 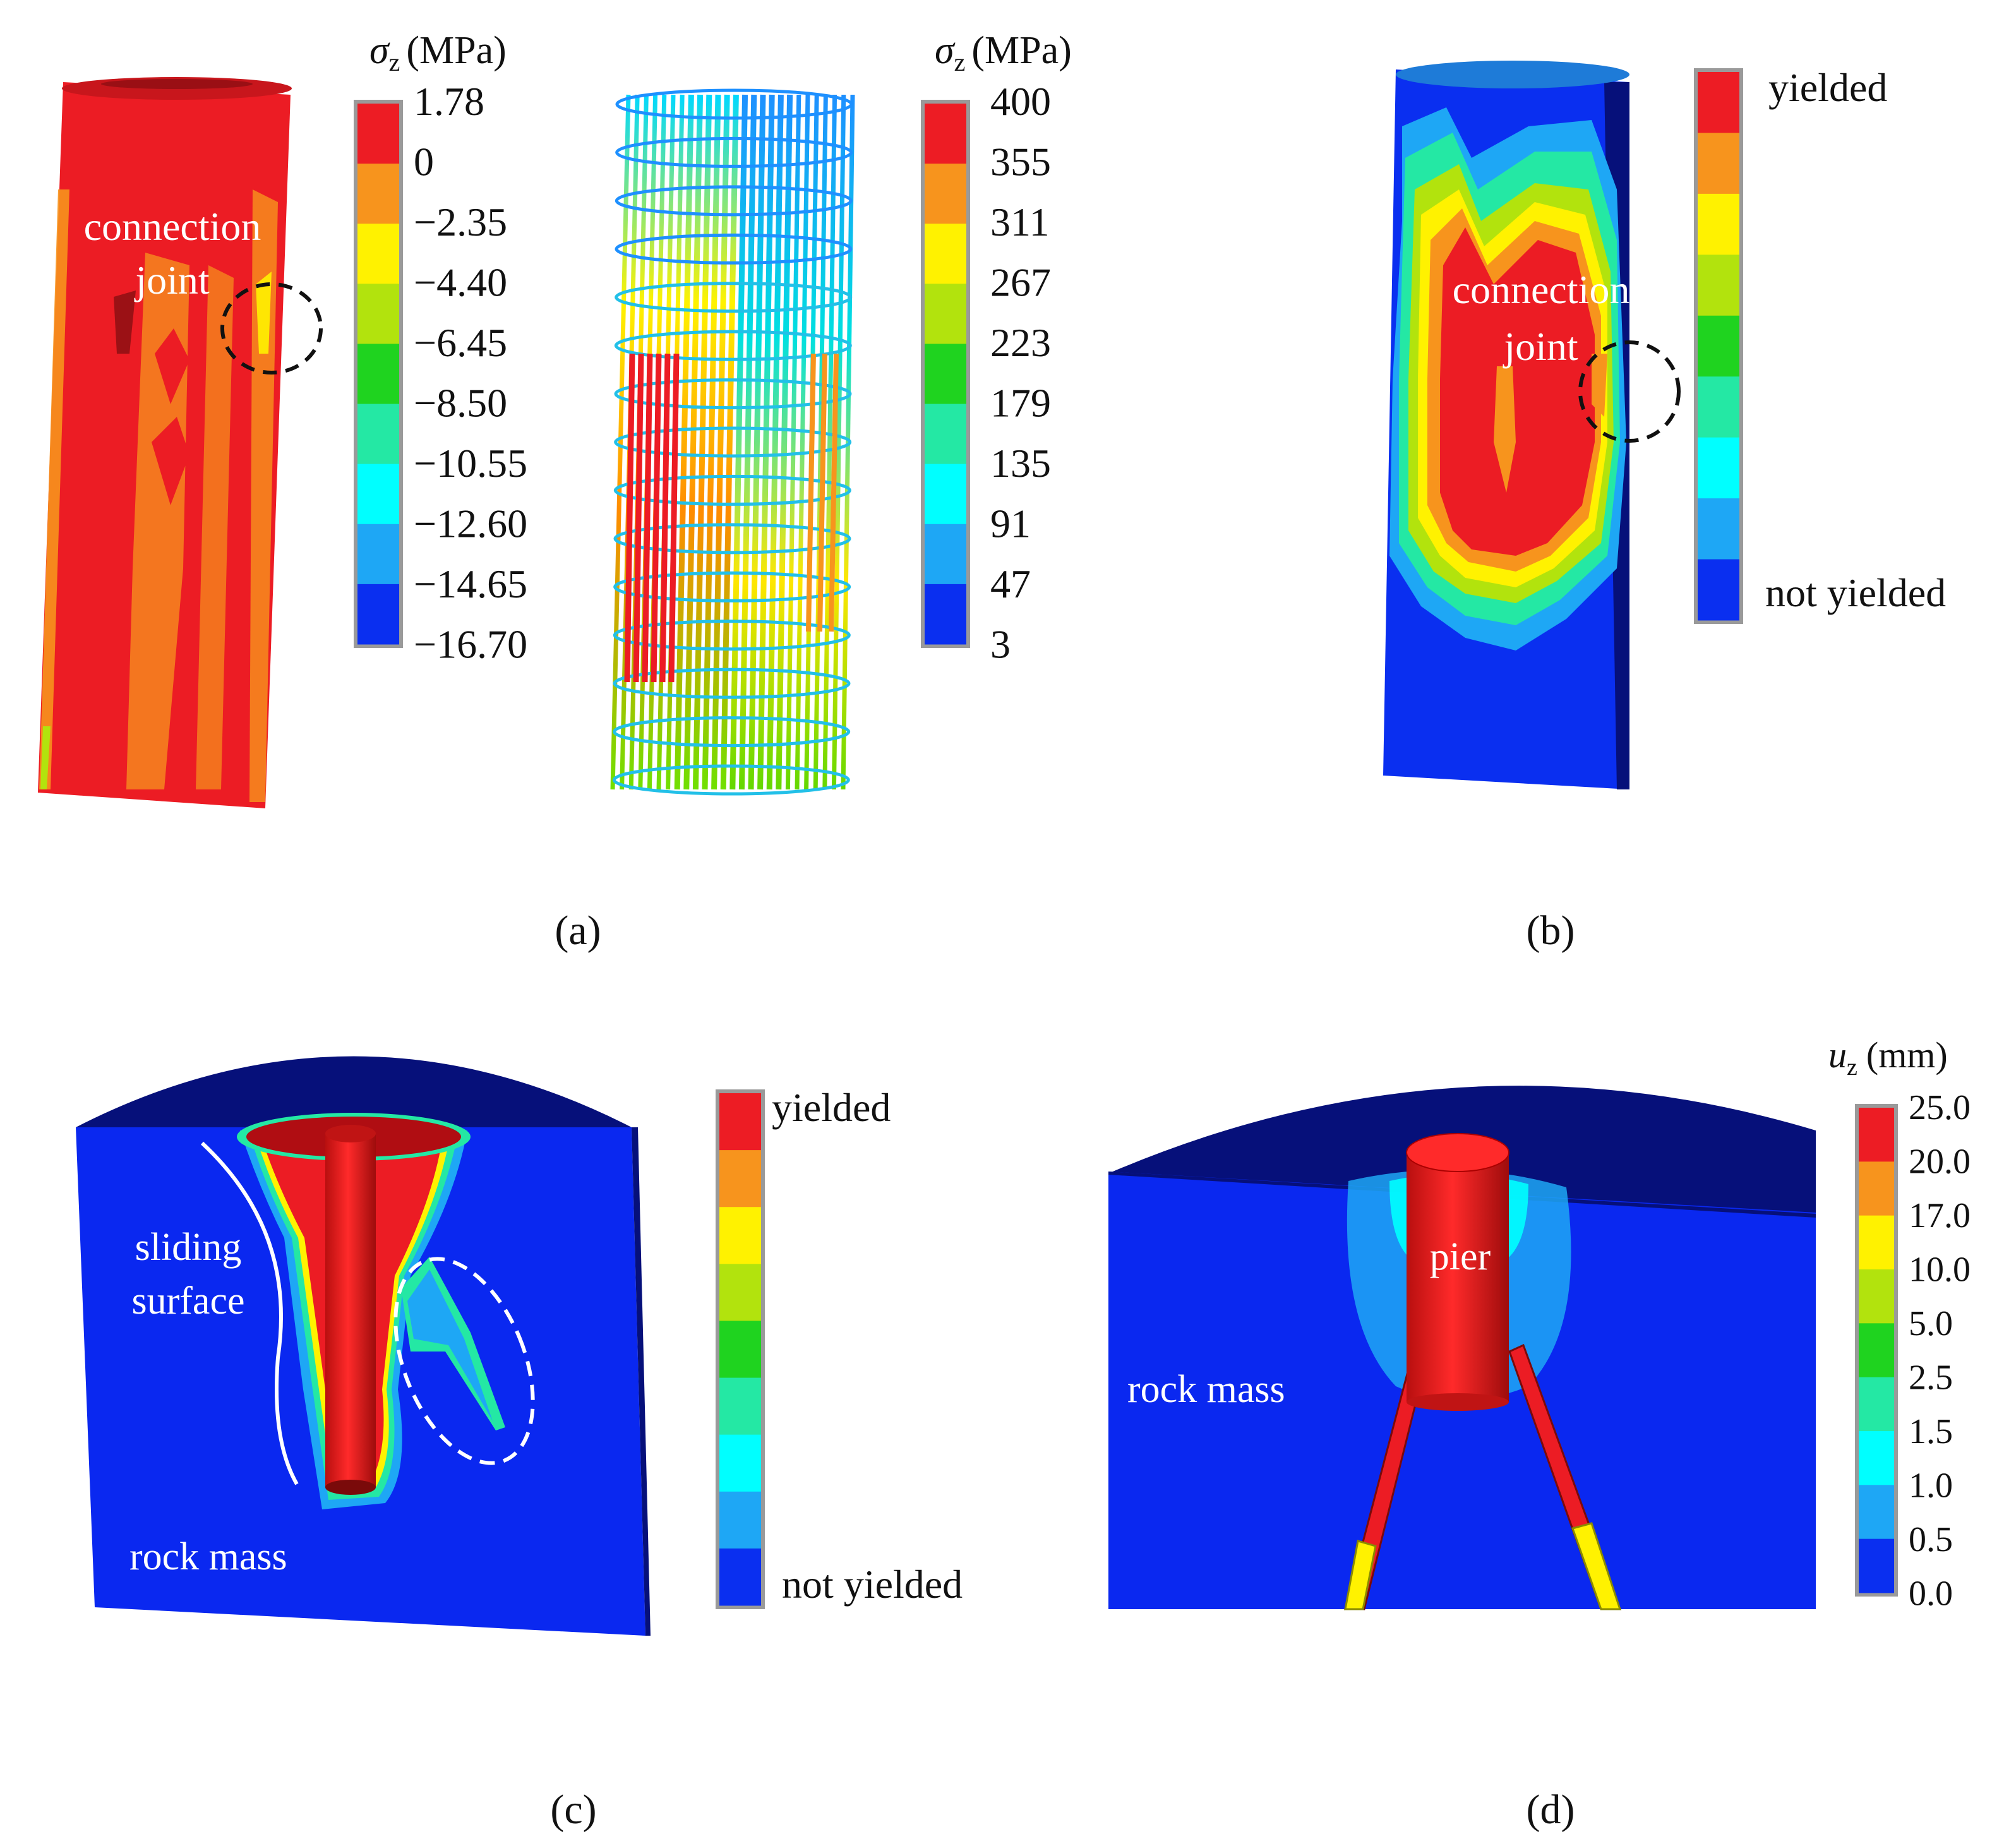 What do you see at coordinates (1931, 1594) in the screenshot?
I see `legend-tick-label: 0.0` at bounding box center [1931, 1594].